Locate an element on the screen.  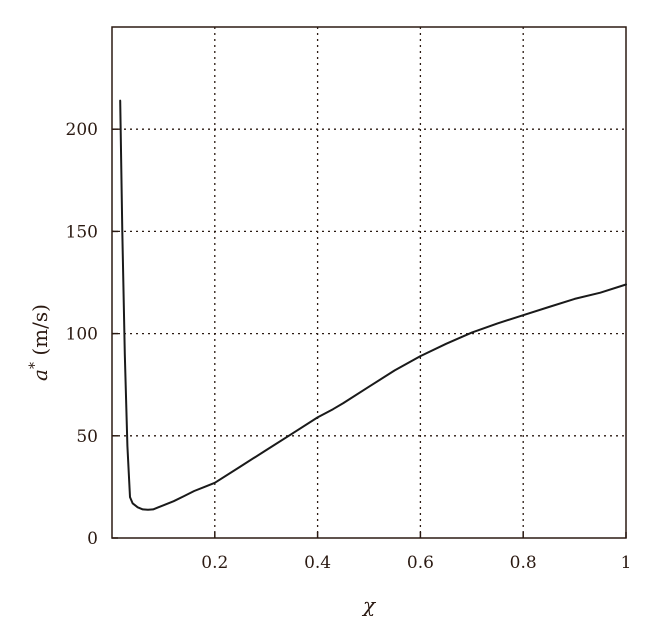
y-tick-label: 200 is located at coordinates (82, 130).